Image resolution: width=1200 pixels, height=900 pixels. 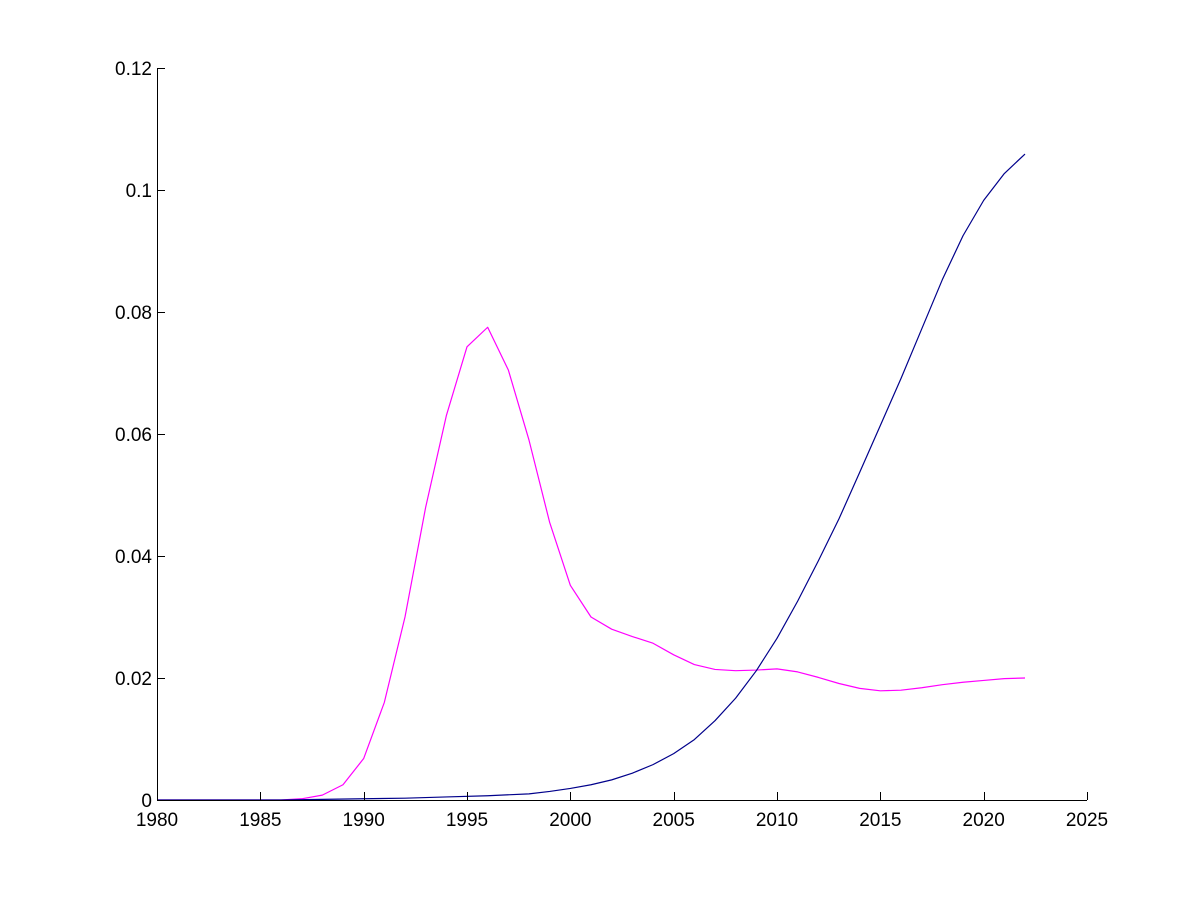 I want to click on x-tick-label: 2010, so click(x=777, y=820).